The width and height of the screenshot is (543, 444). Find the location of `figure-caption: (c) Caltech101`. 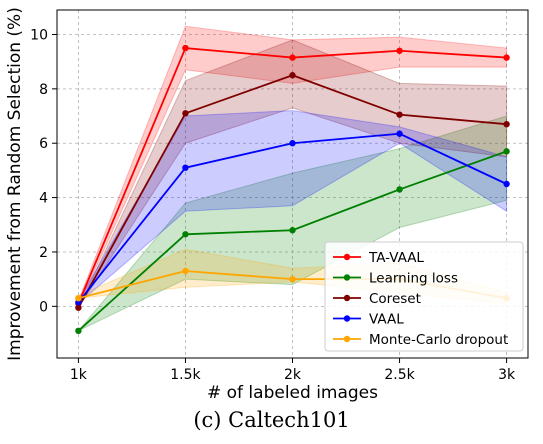

figure-caption: (c) Caltech101 is located at coordinates (271, 420).